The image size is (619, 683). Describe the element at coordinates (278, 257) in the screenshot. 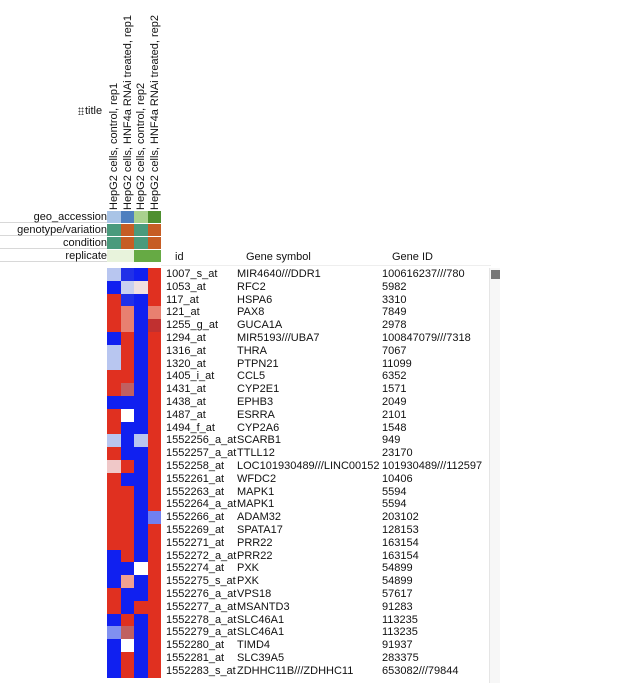

I see `header-gene-symbol: Gene symbol` at that location.